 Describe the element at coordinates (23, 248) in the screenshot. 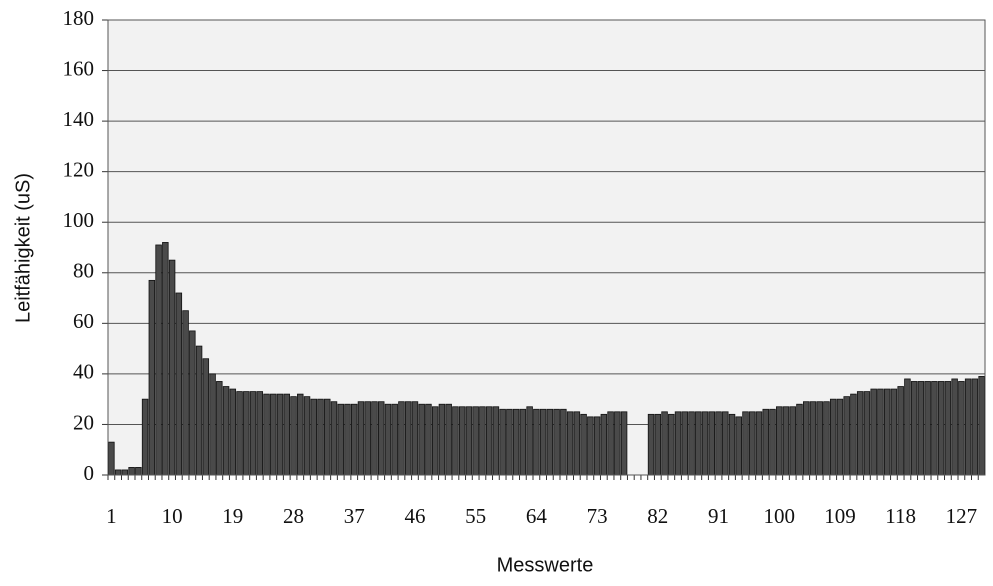

I see `y-axis-title: Leitfähigkeit (uS)` at that location.